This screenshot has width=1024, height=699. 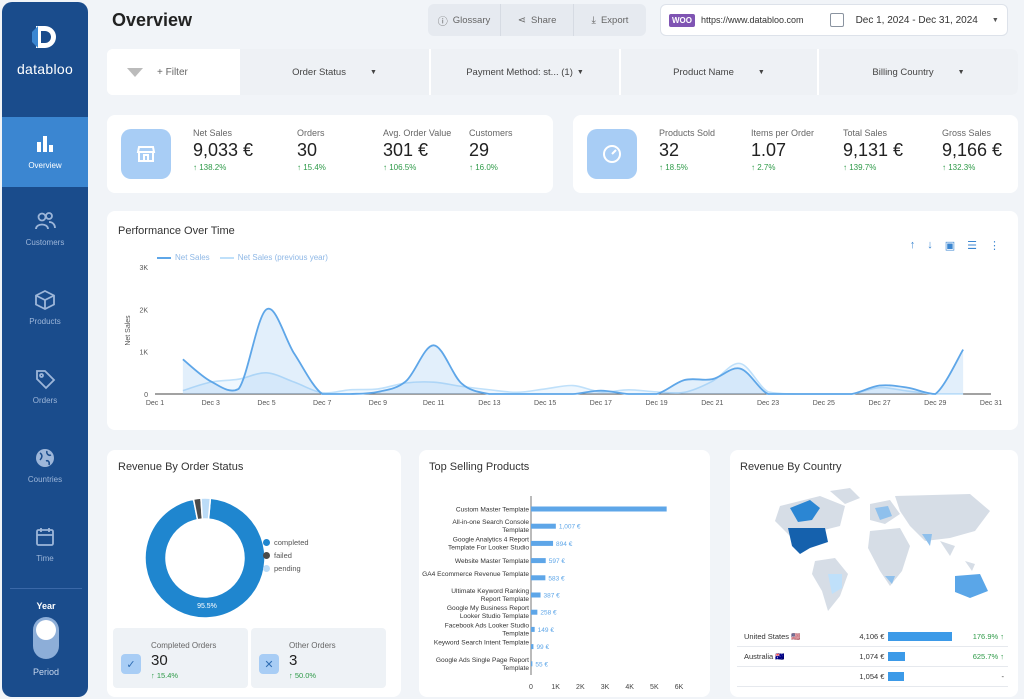 I want to click on table-row: United States 🇺🇸 4,106 € 176.9% ↑, so click(x=872, y=637).